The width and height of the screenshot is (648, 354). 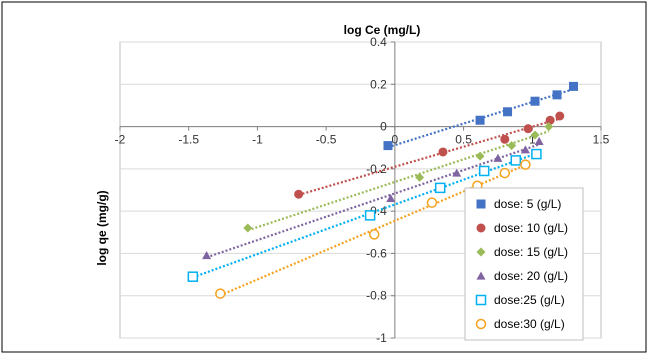 What do you see at coordinates (531, 228) in the screenshot?
I see `legend-label-2: dose: 10 (g/L)` at bounding box center [531, 228].